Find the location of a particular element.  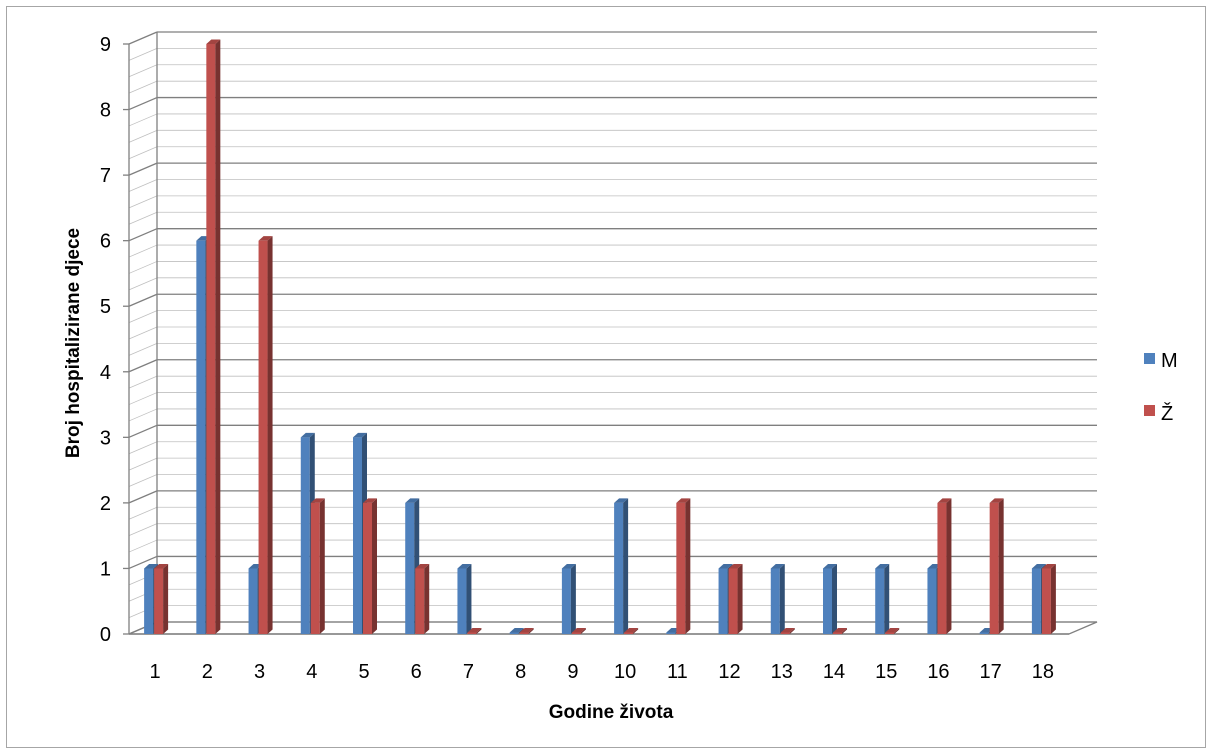

x-tick-label: 10 is located at coordinates (625, 672).